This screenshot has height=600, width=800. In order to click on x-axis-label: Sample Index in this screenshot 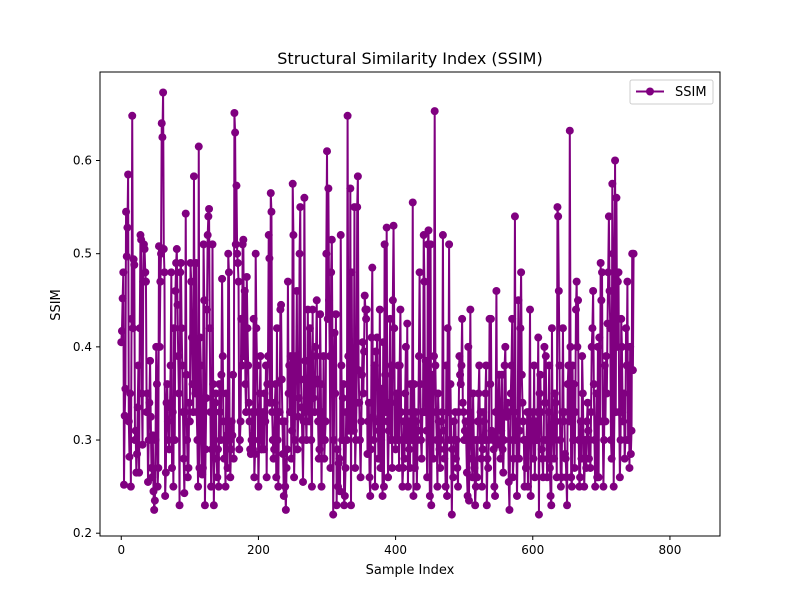, I will do `click(410, 570)`.